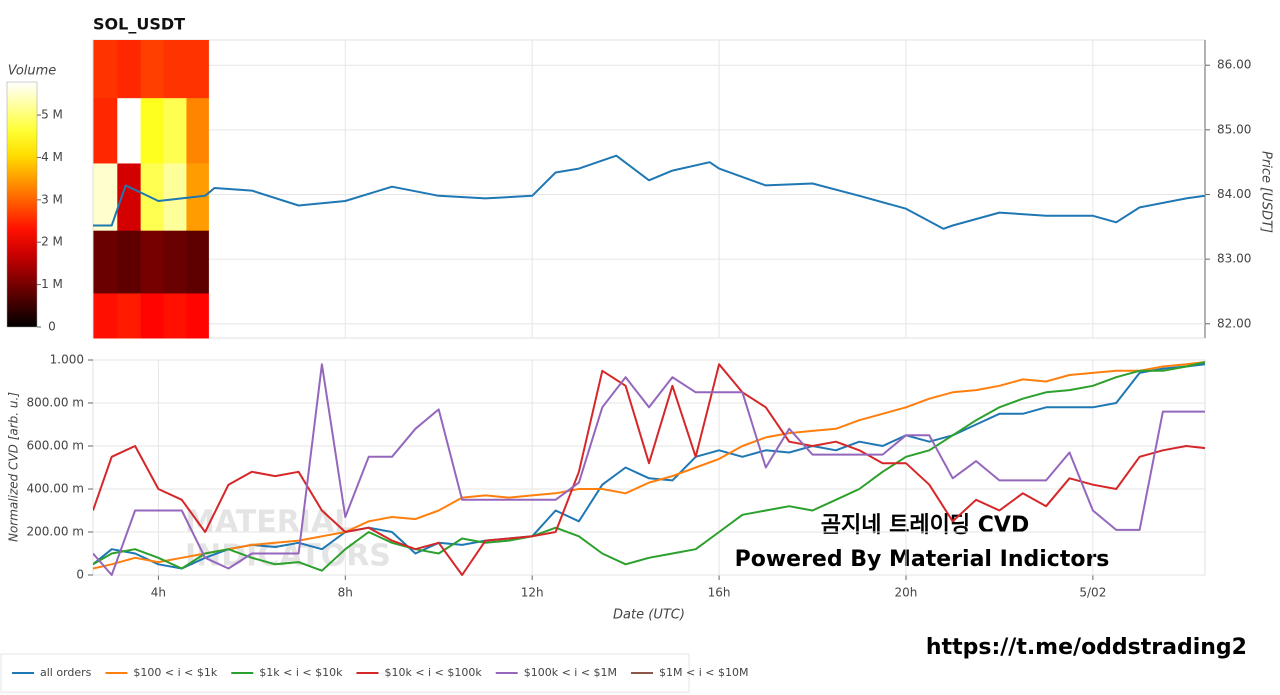 This screenshot has width=1280, height=695. Describe the element at coordinates (52, 115) in the screenshot. I see `colorbar-tick-label: 5 M` at that location.